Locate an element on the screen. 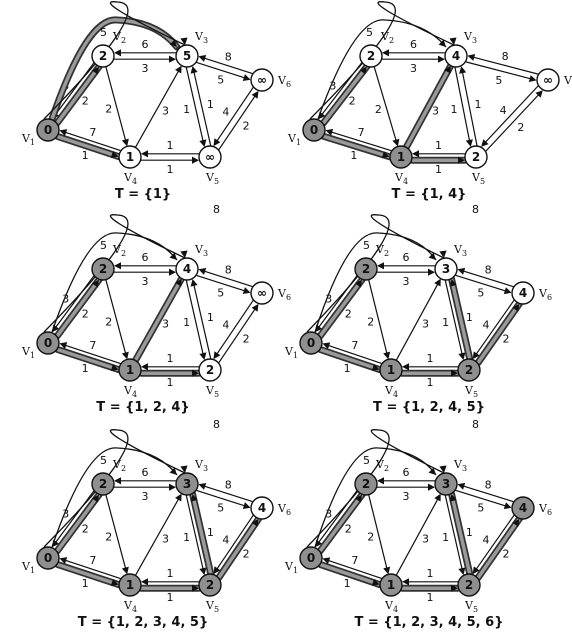 The height and width of the screenshot is (641, 572). vertex-distance: 0 is located at coordinates (311, 343).